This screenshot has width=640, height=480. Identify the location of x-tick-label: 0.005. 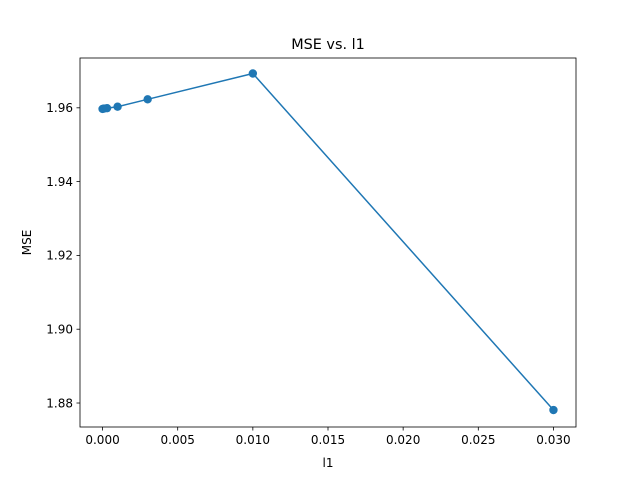
(178, 440).